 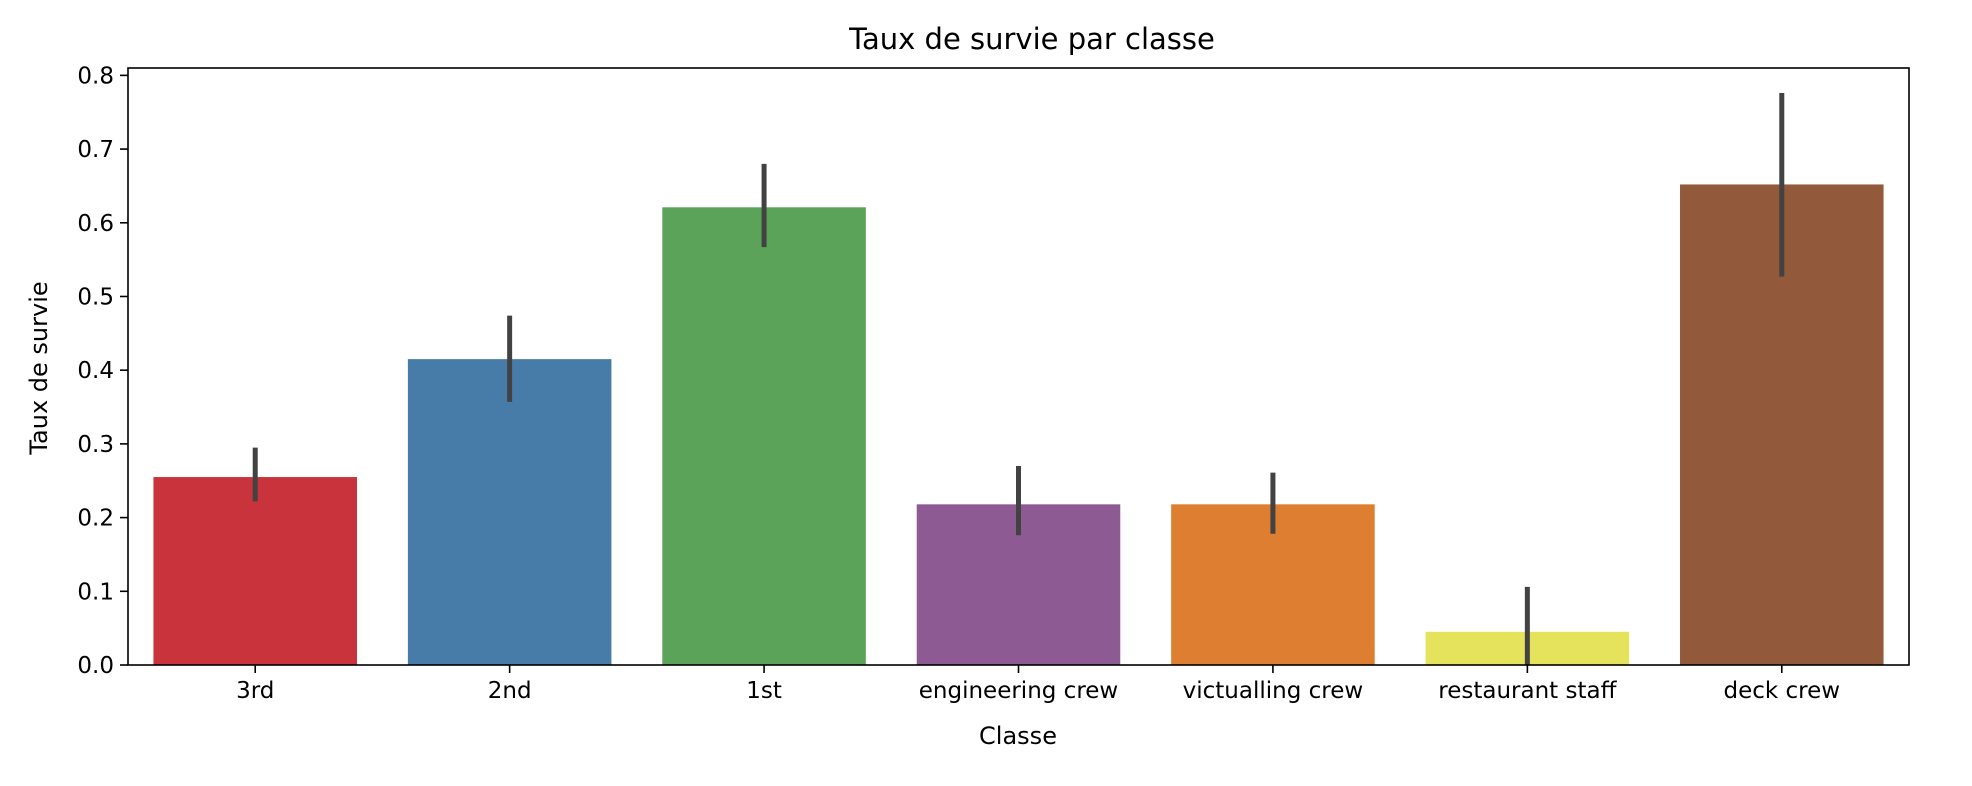 What do you see at coordinates (1527, 691) in the screenshot?
I see `x-tick-label-5: restaurant staff` at bounding box center [1527, 691].